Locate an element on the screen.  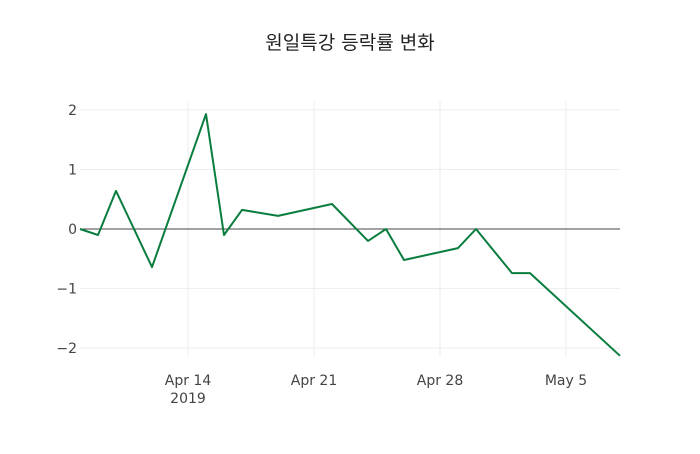
x-tick-label: Apr 28 is located at coordinates (440, 381).